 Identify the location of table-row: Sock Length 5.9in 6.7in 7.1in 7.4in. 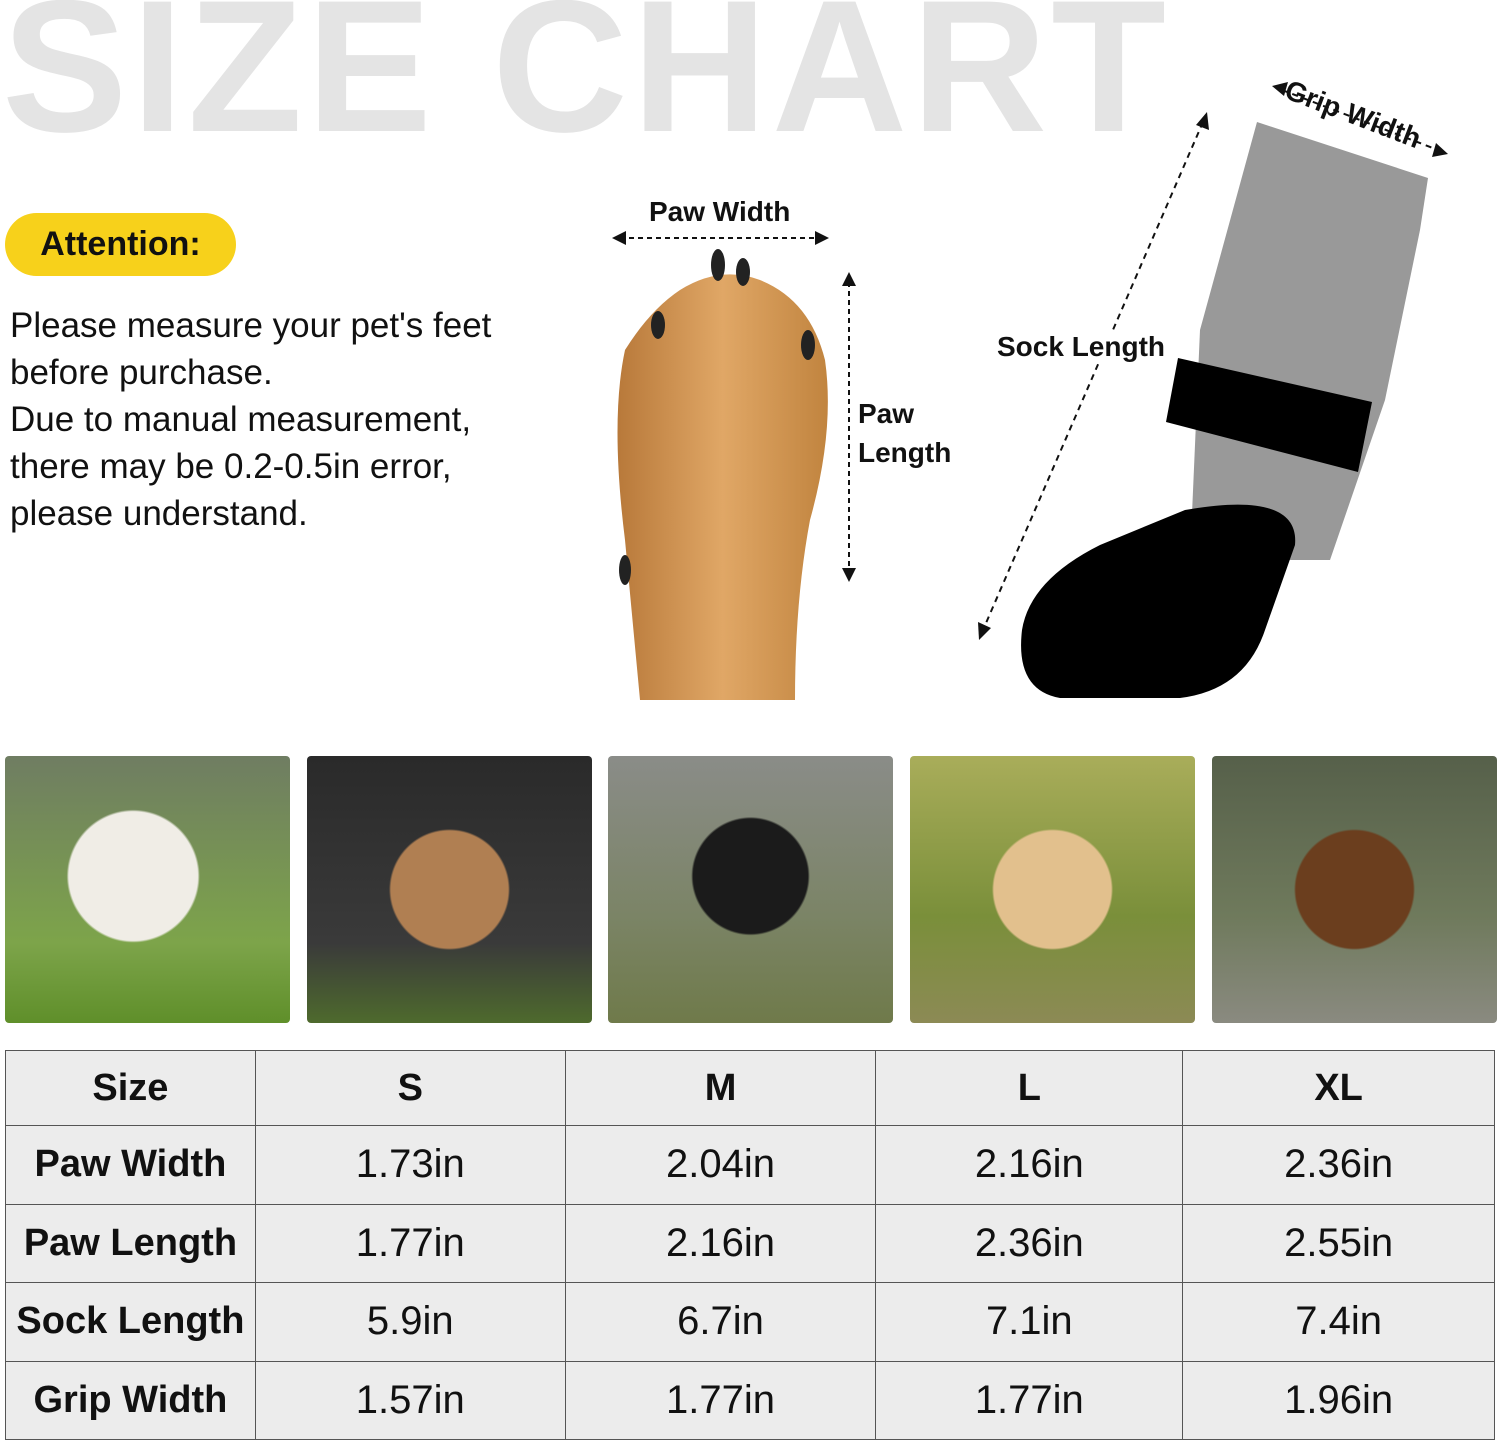
(750, 1322).